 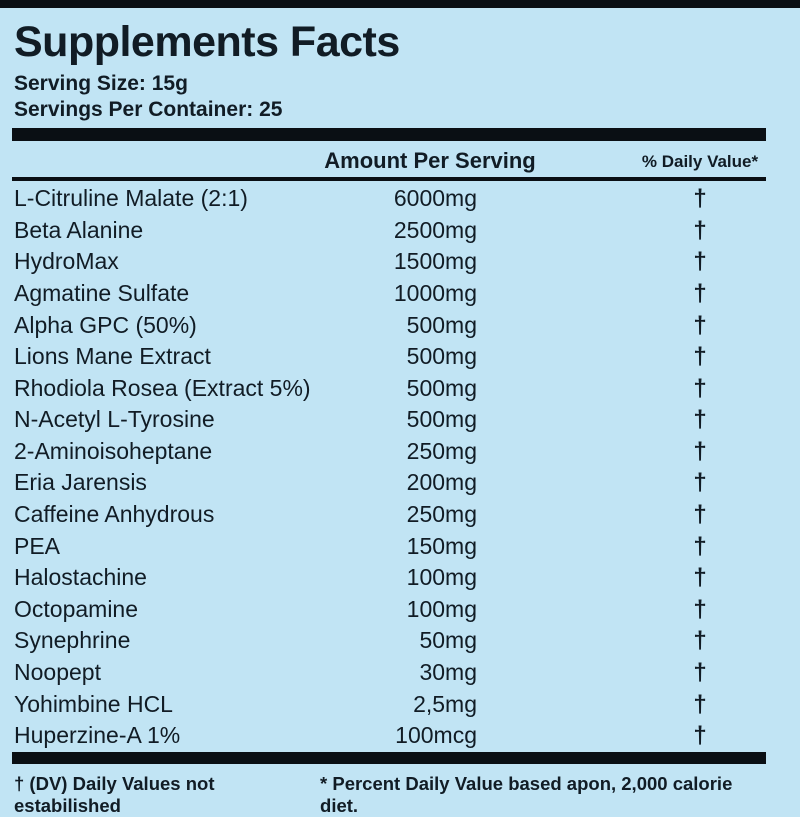 What do you see at coordinates (207, 42) in the screenshot?
I see `page-title: Supplements Facts` at bounding box center [207, 42].